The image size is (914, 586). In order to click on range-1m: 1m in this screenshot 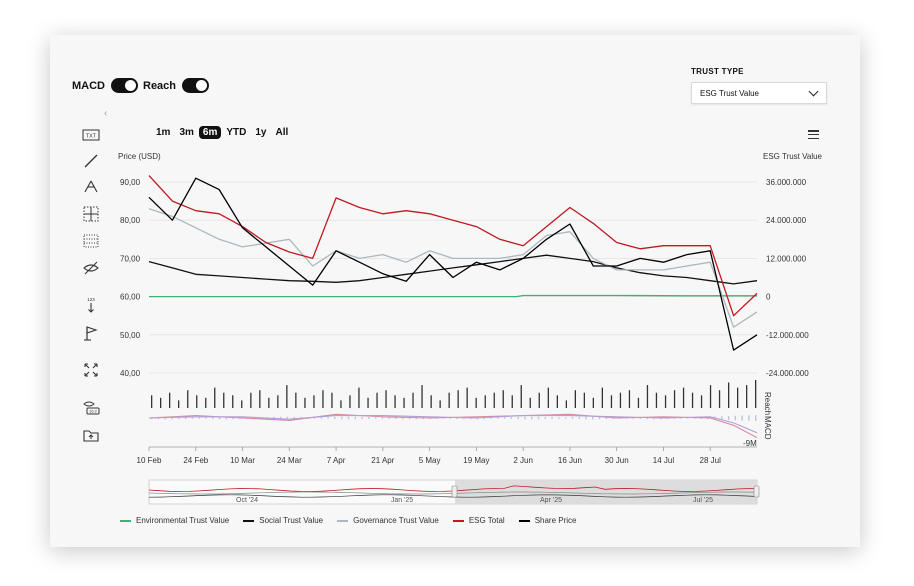, I will do `click(163, 132)`.